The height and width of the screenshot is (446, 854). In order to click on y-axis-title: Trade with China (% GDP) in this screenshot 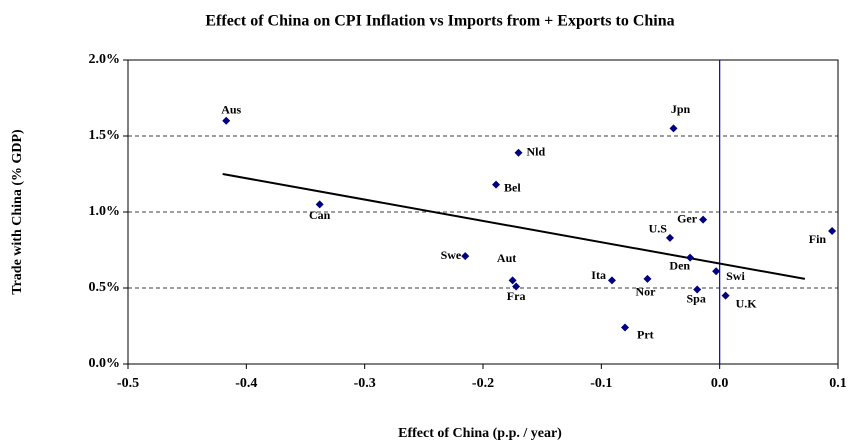, I will do `click(17, 212)`.